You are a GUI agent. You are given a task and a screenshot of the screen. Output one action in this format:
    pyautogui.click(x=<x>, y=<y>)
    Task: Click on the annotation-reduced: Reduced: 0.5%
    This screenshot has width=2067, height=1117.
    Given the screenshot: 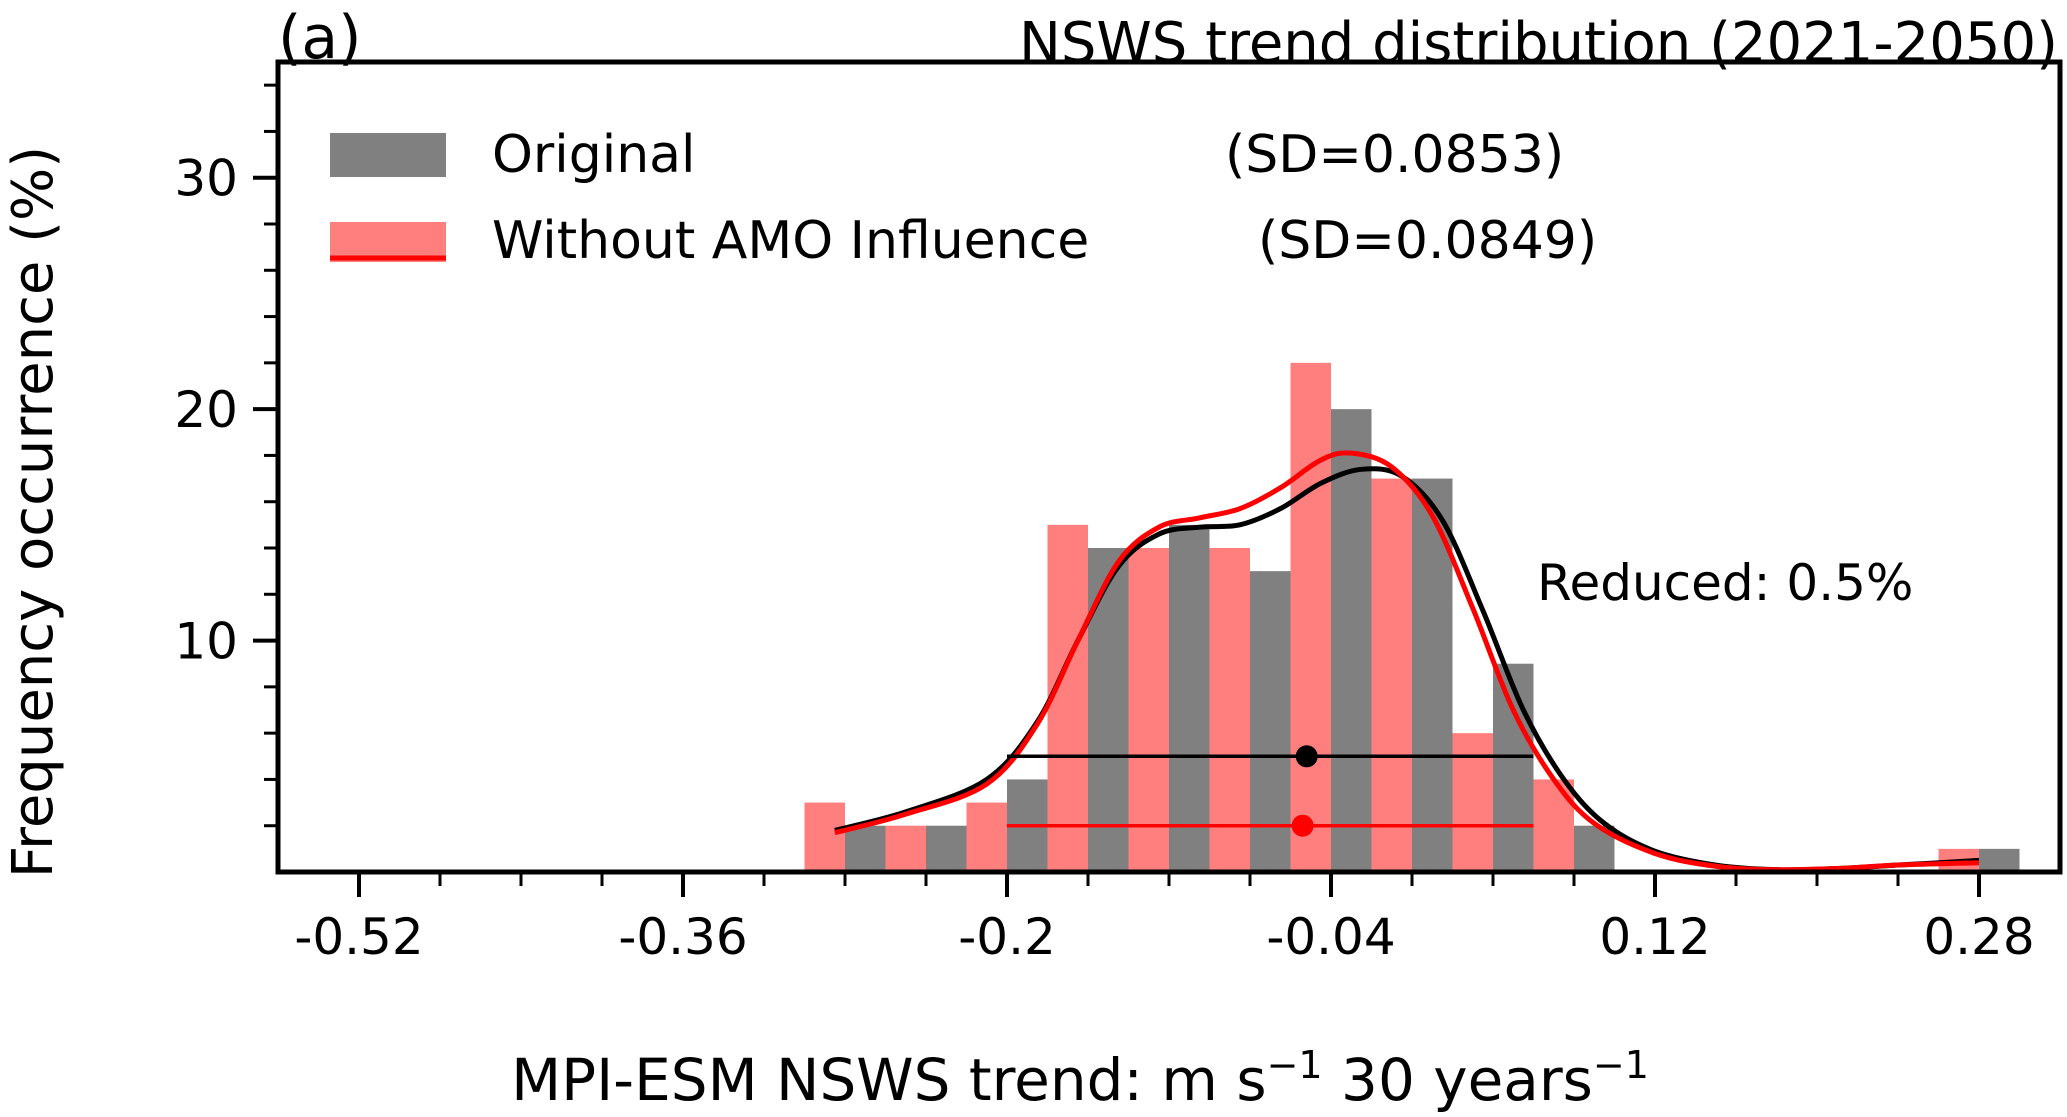 What is the action you would take?
    pyautogui.click(x=1725, y=583)
    